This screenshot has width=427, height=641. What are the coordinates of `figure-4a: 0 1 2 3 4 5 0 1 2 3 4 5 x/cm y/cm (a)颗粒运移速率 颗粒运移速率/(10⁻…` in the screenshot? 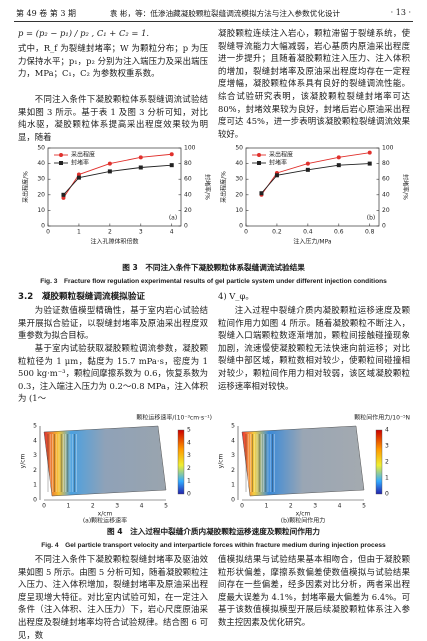 It's located at (116, 469).